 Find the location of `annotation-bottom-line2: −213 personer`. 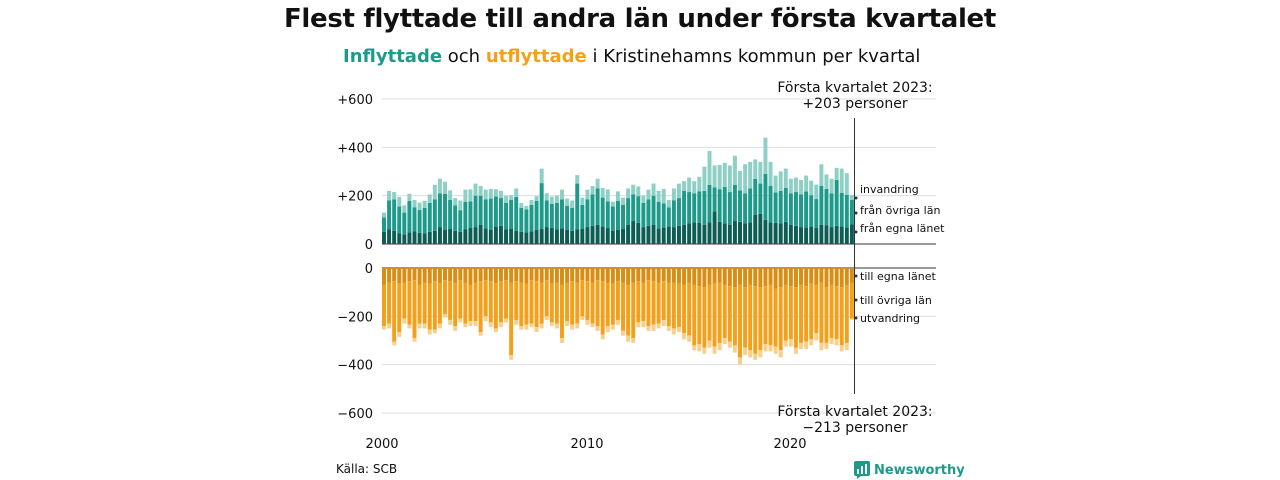

annotation-bottom-line2: −213 personer is located at coordinates (855, 428).